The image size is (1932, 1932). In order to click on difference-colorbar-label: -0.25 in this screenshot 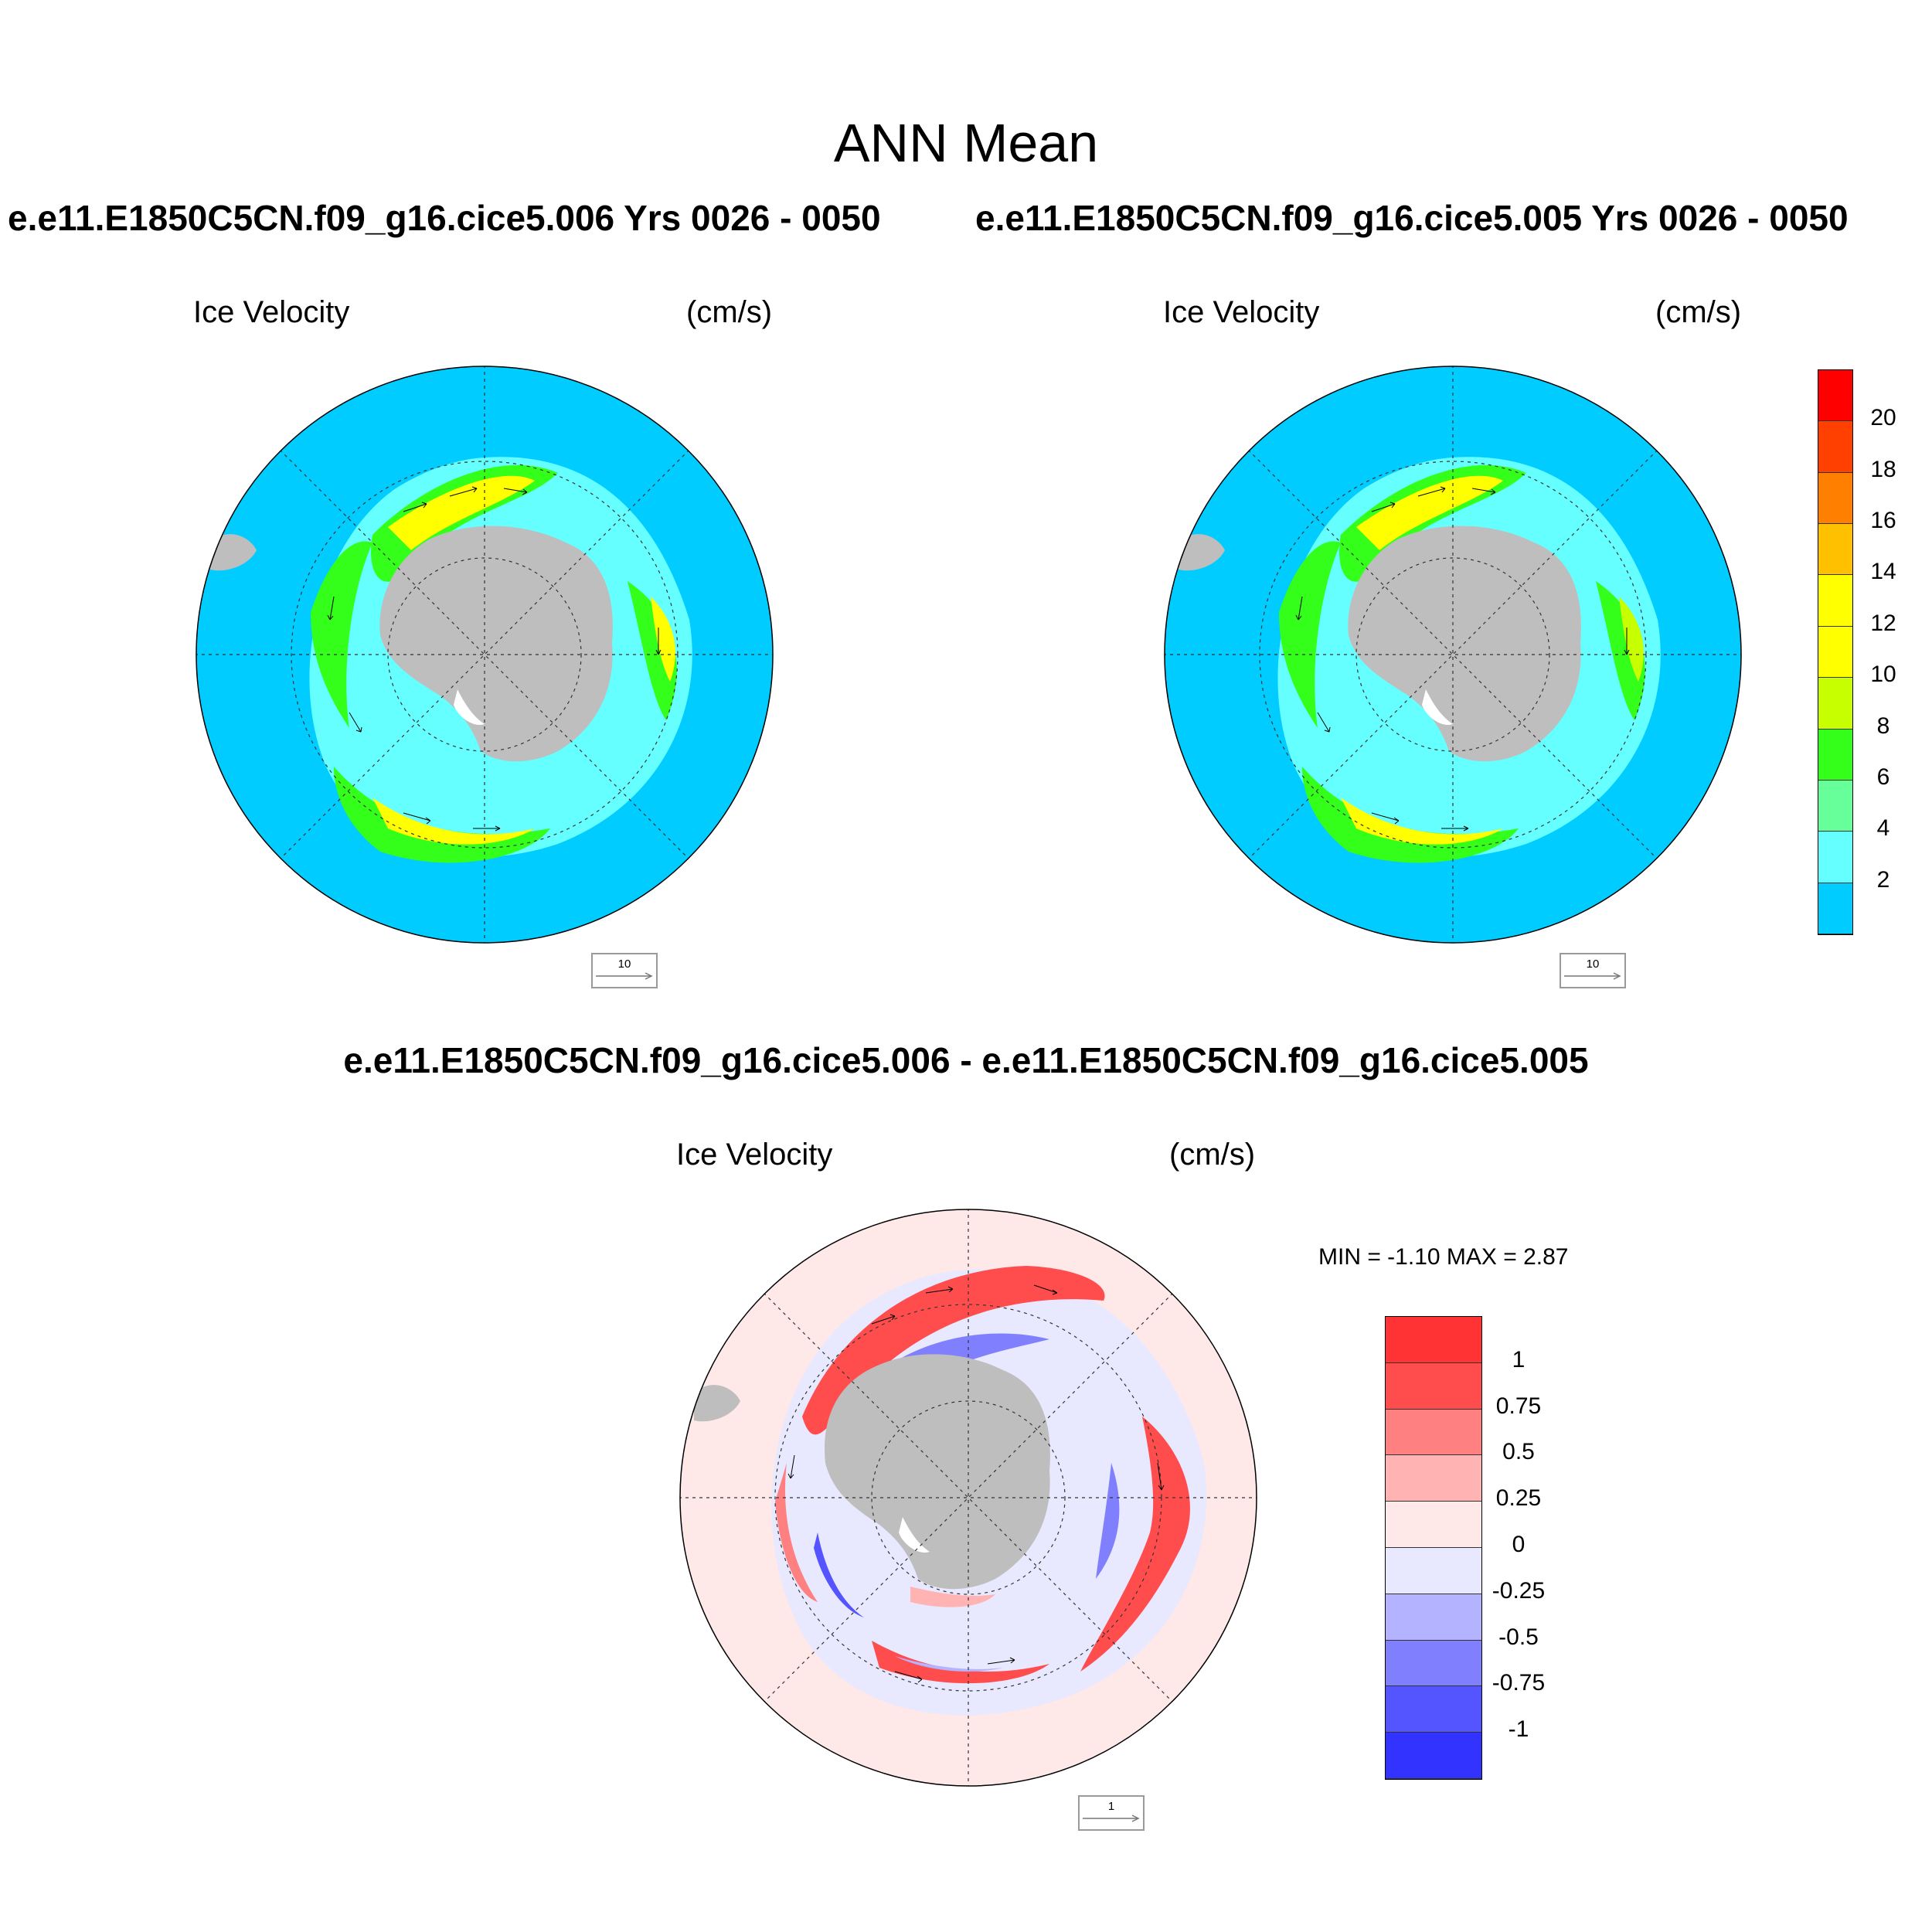, I will do `click(1519, 1590)`.